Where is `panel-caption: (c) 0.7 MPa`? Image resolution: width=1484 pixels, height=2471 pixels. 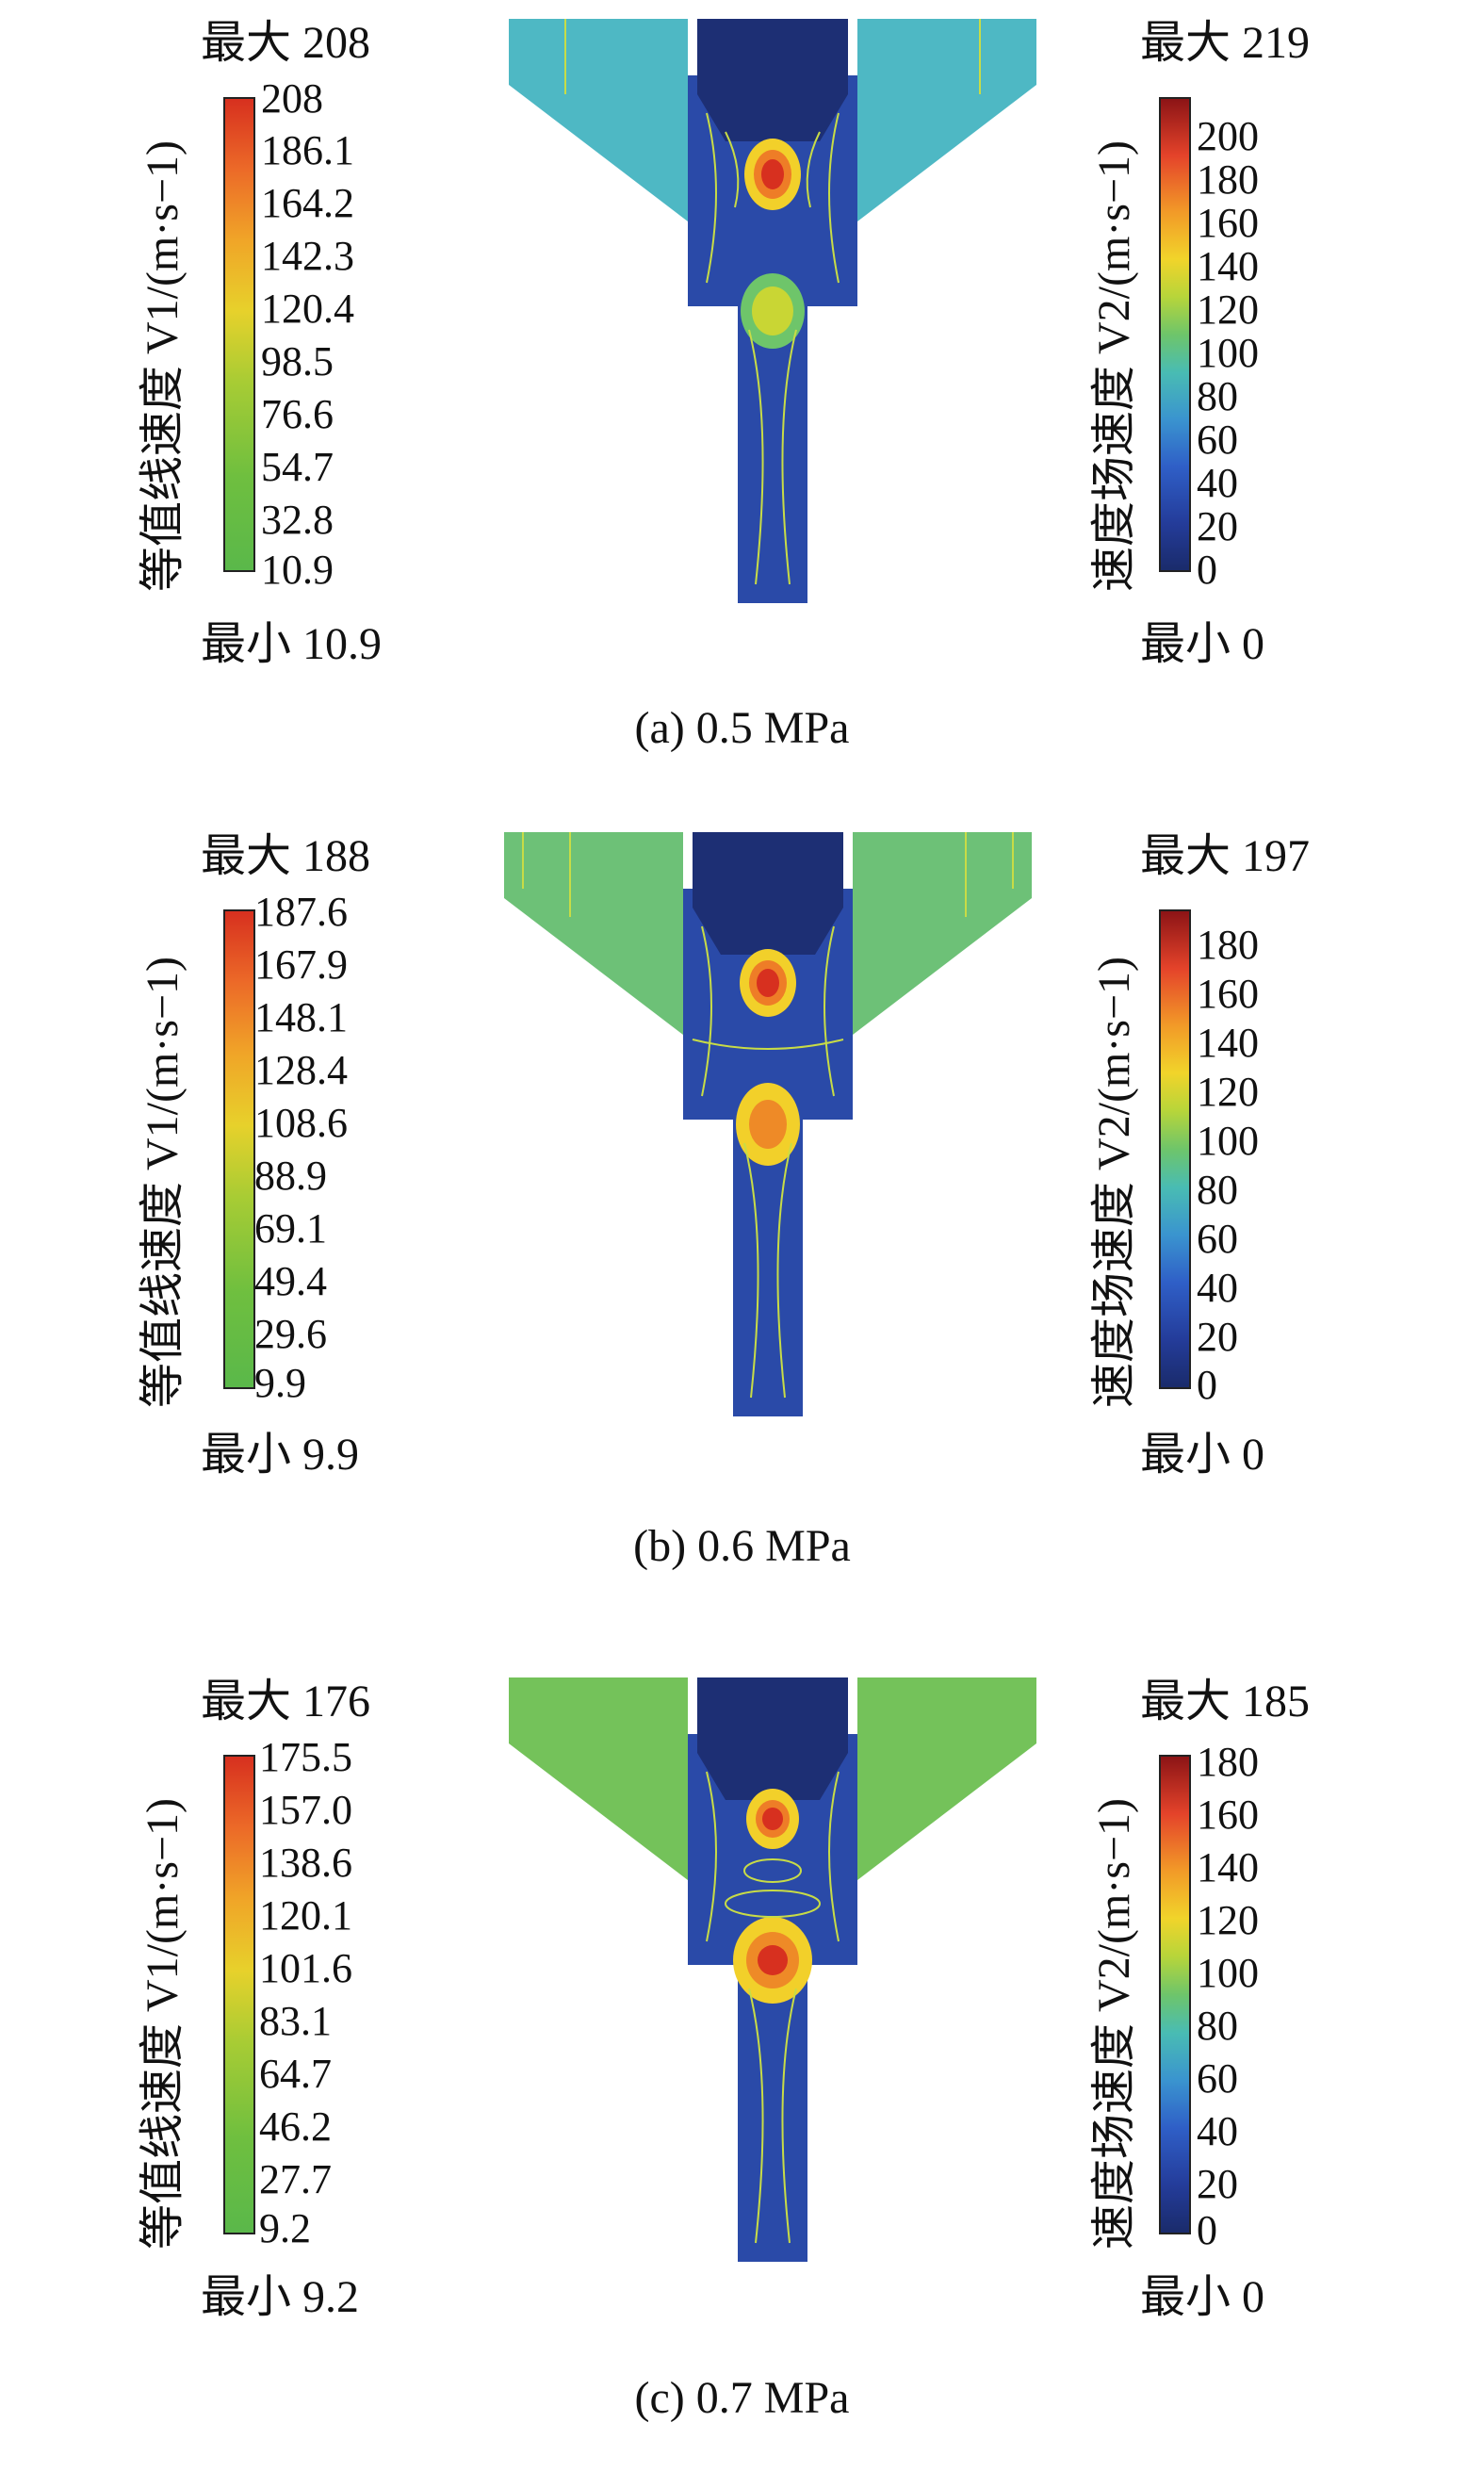
panel-caption: (c) 0.7 MPa is located at coordinates (742, 2398).